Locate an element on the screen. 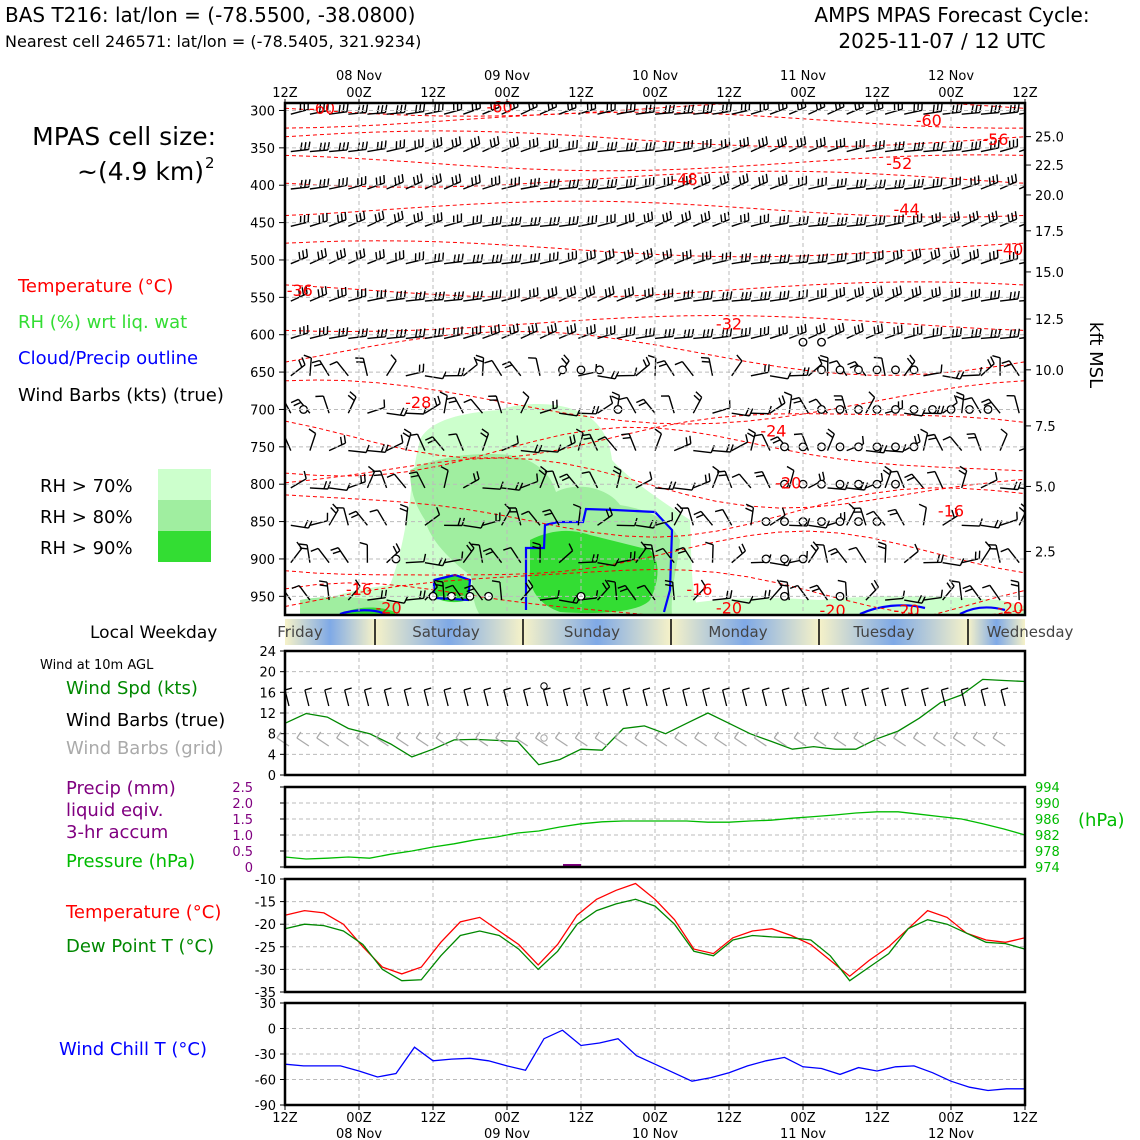 Image resolution: width=1140 pixels, height=1140 pixels. calm-wind-marker is located at coordinates (821, 342).